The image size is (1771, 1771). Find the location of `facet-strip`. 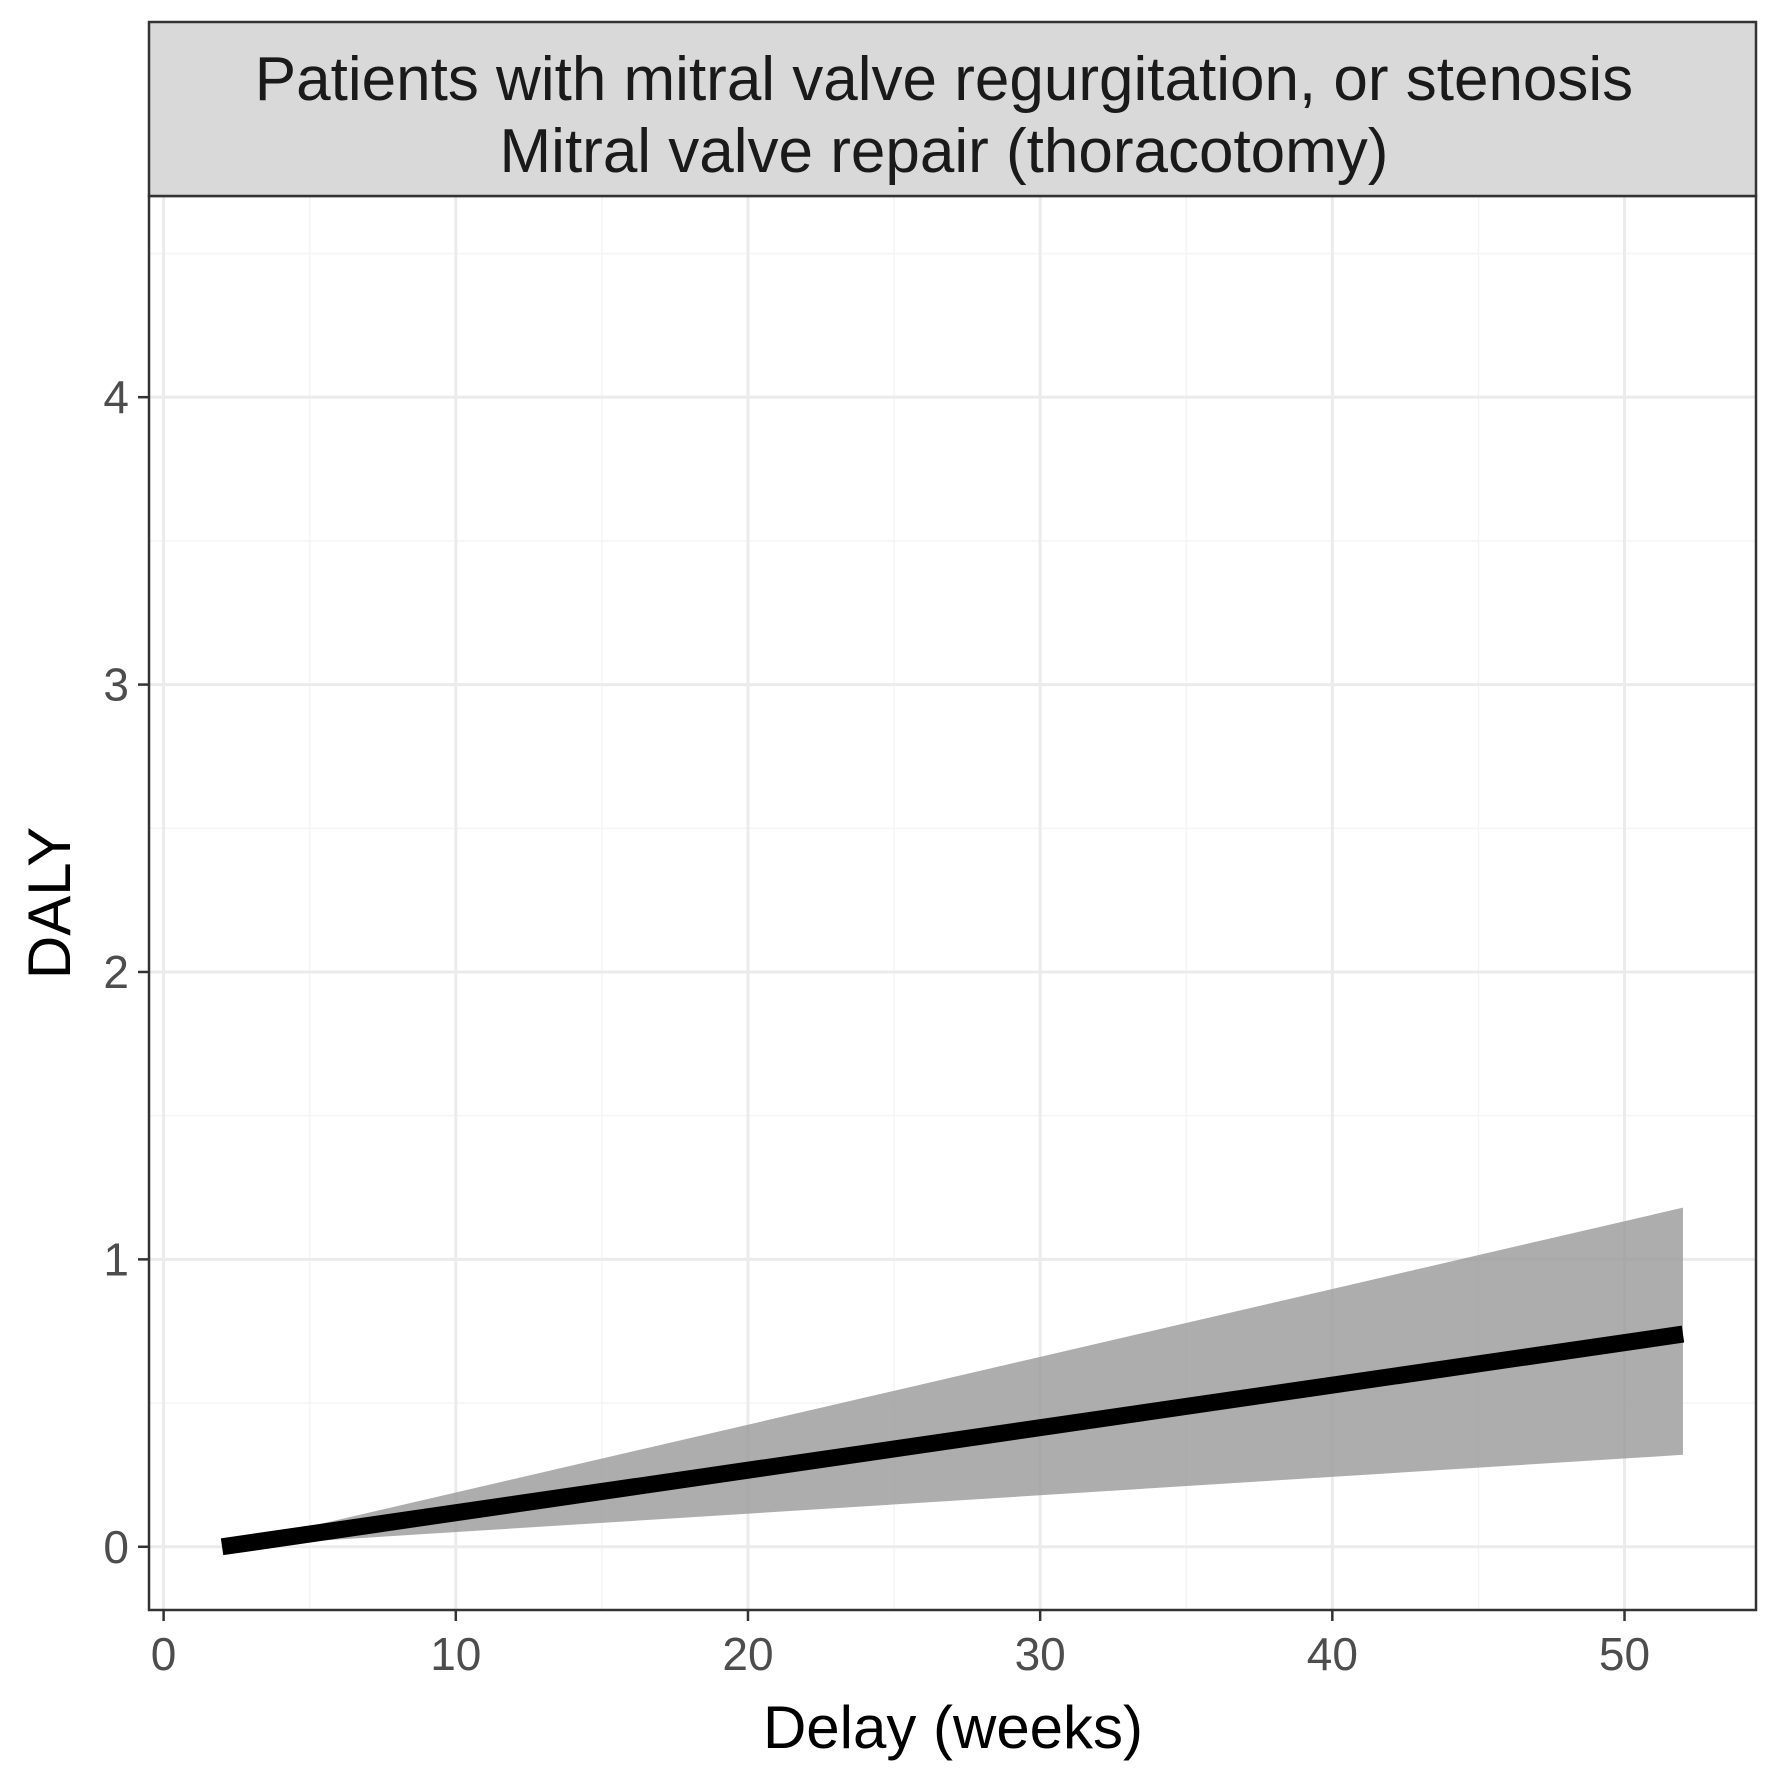

facet-strip is located at coordinates (952, 109).